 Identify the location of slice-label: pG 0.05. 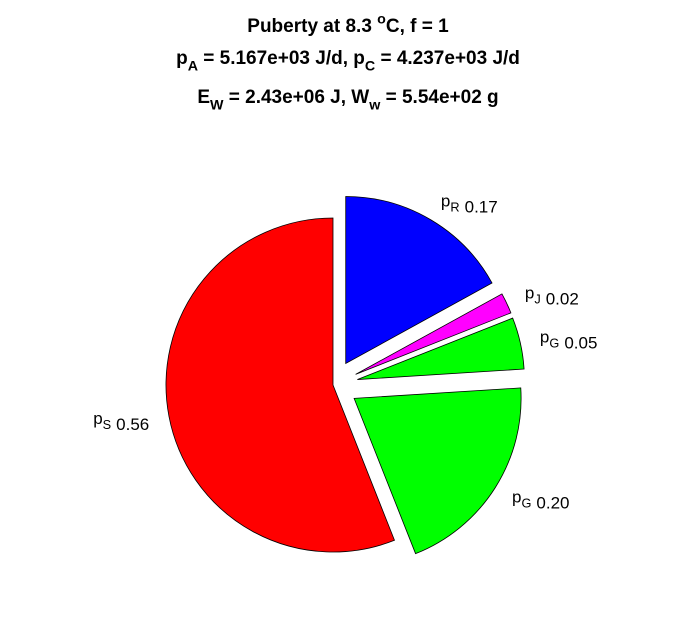
(568, 340).